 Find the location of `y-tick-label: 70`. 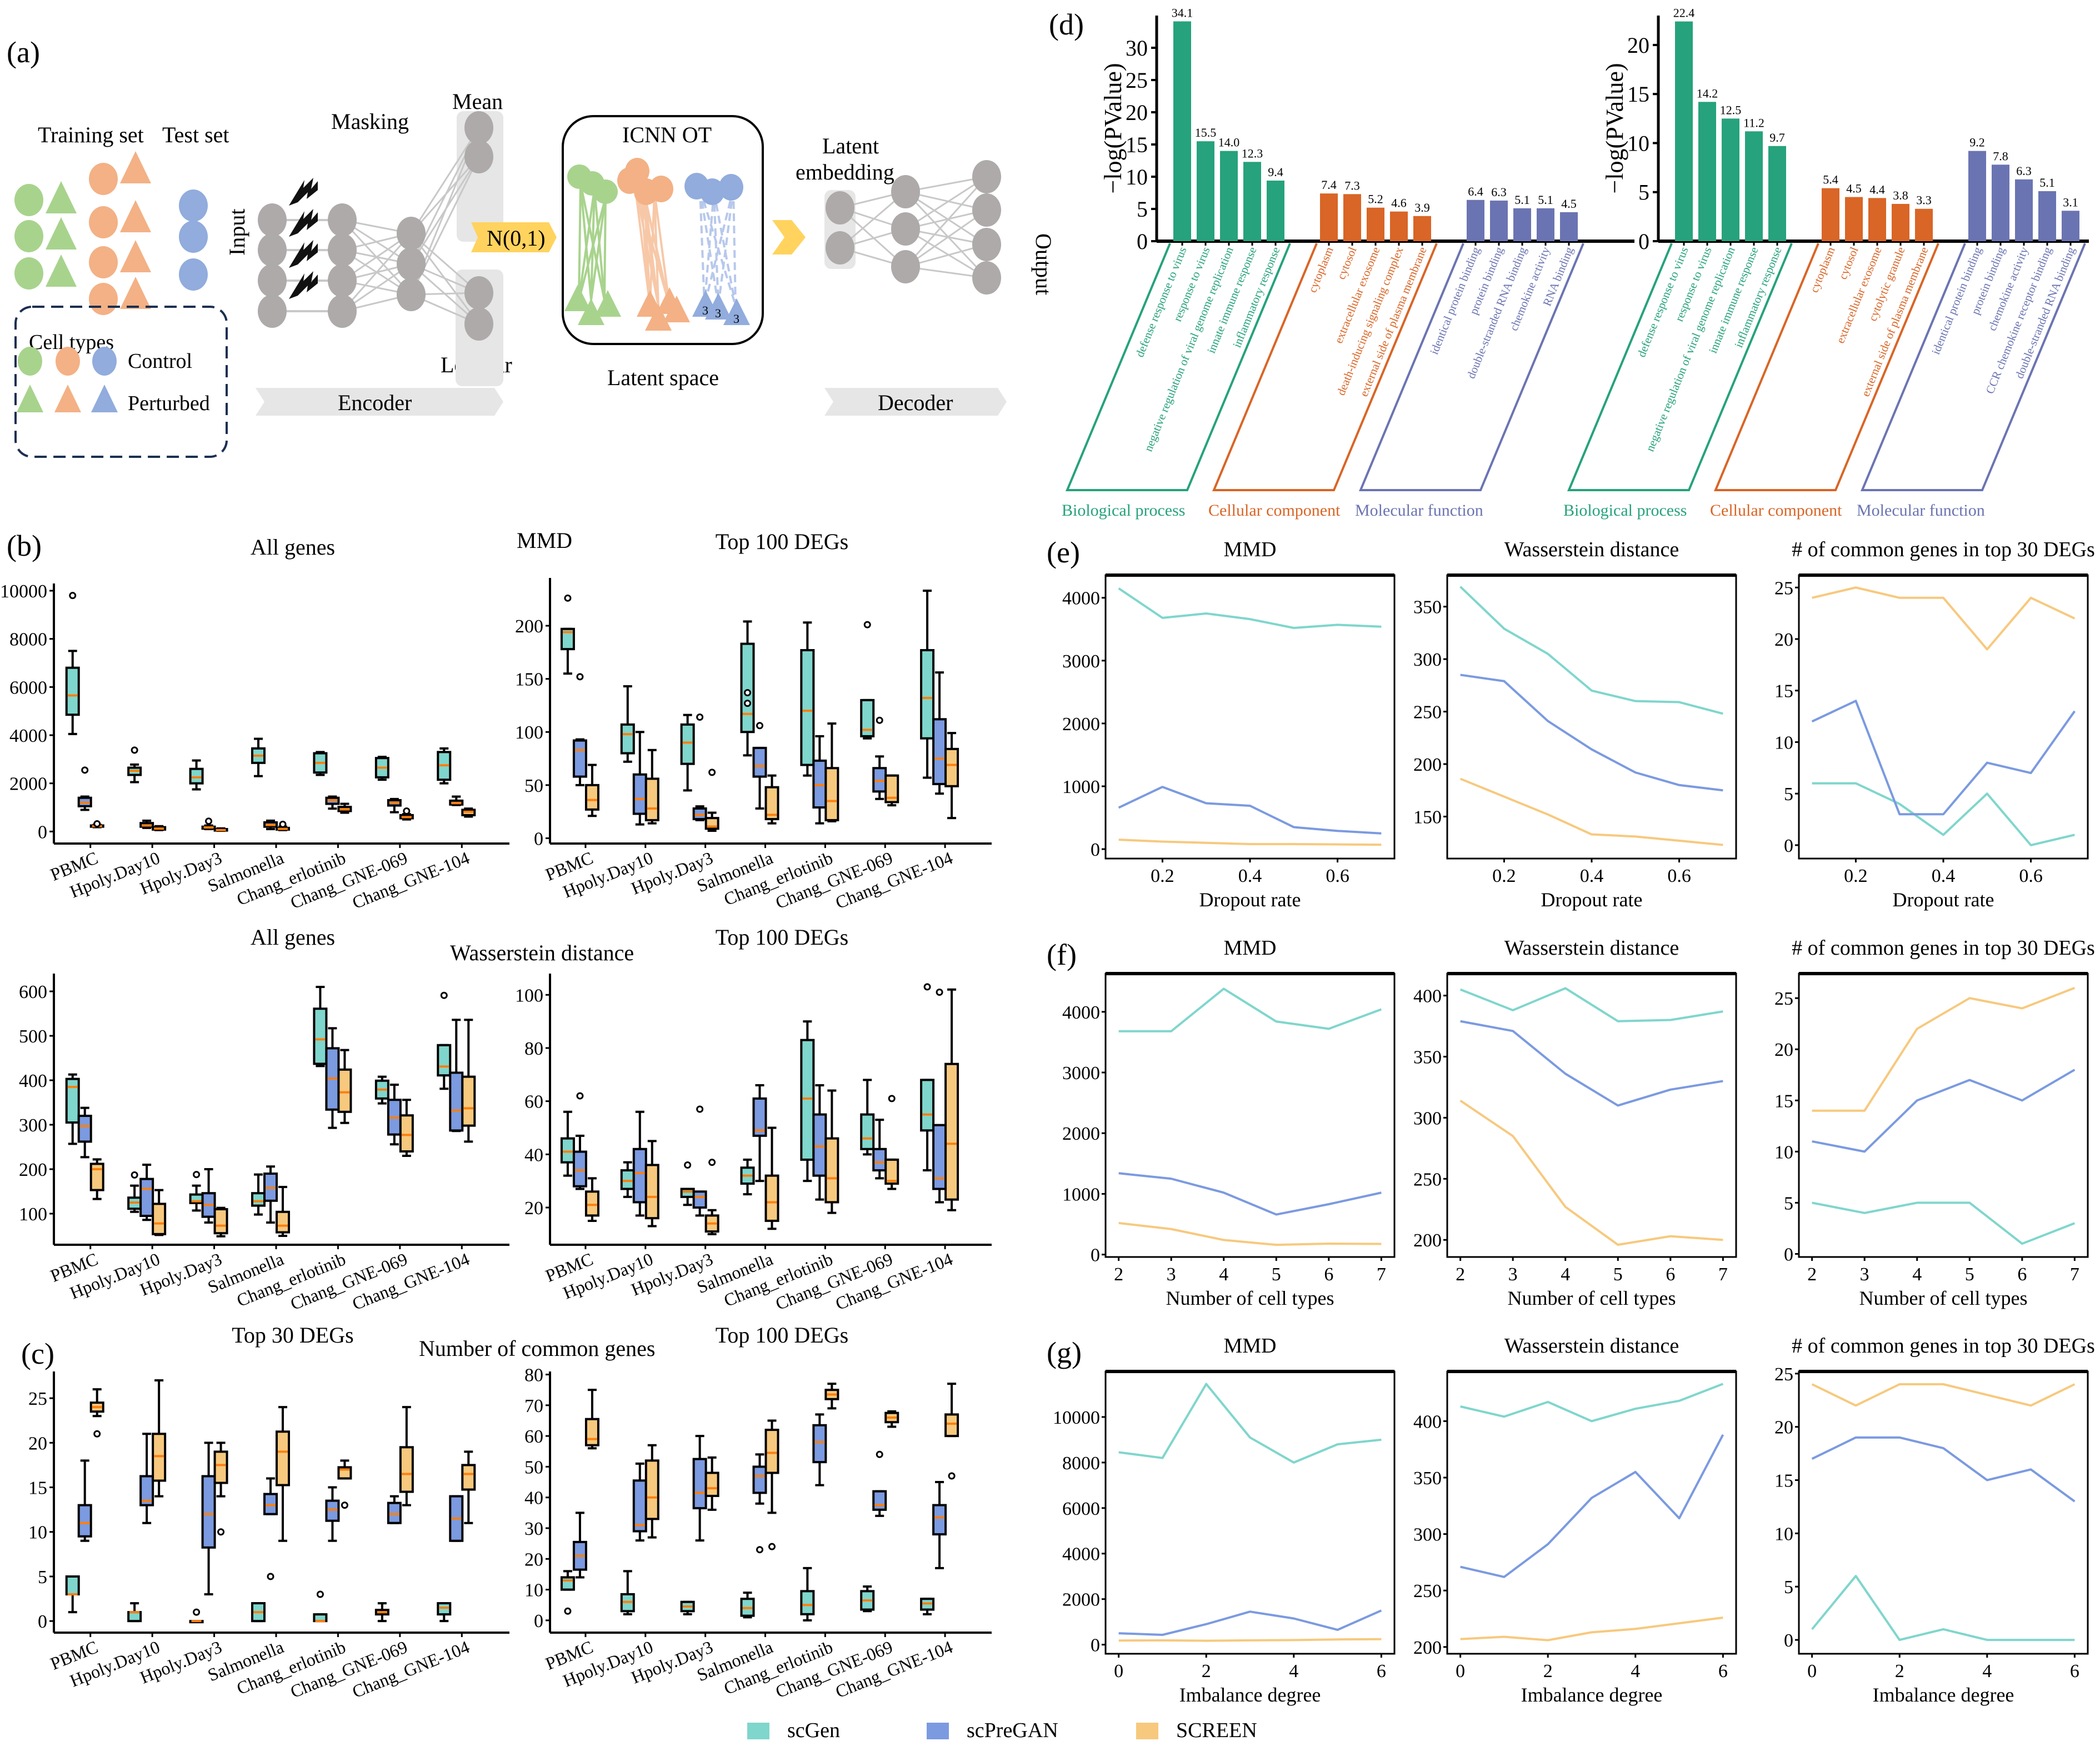

y-tick-label: 70 is located at coordinates (534, 1406).